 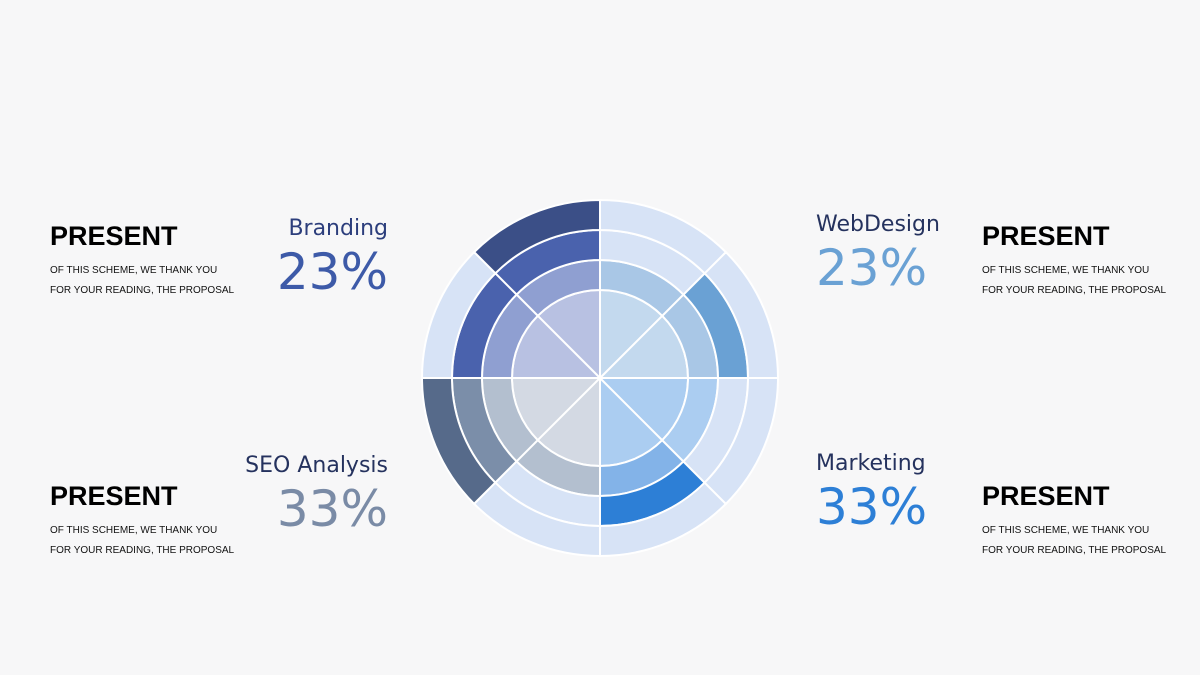 I want to click on label: Marketing, so click(x=871, y=463).